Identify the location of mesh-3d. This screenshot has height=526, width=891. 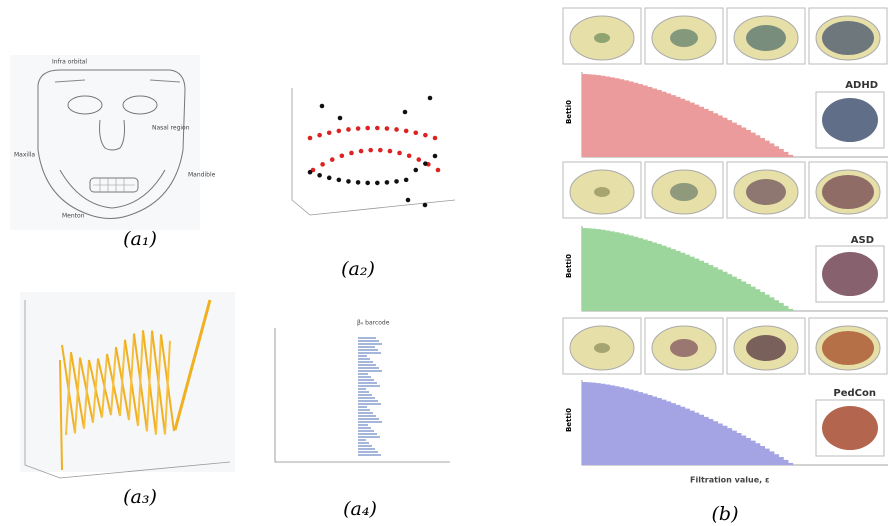
(127, 385).